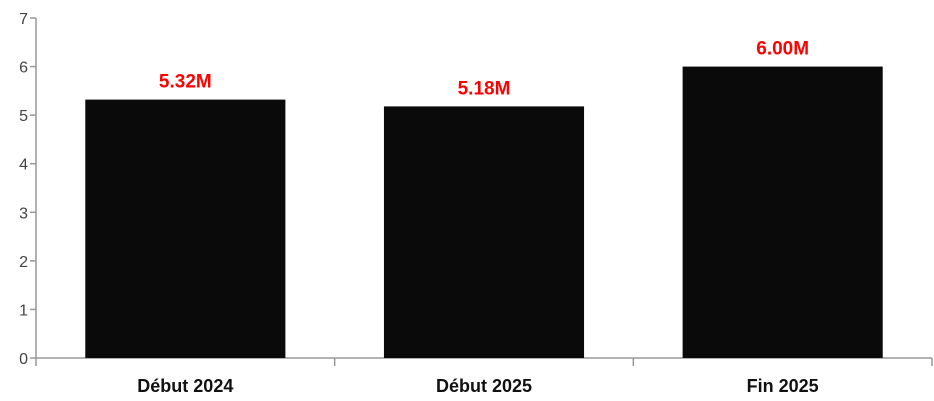 The height and width of the screenshot is (401, 934). I want to click on data-label: 5.18M, so click(484, 88).